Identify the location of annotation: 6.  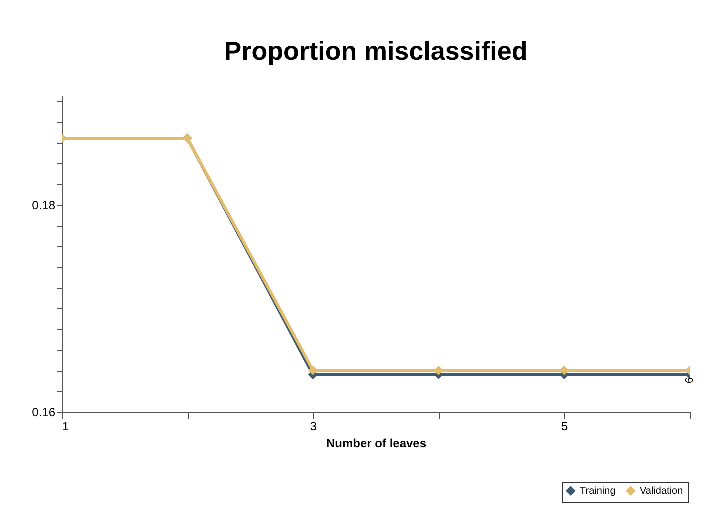
(690, 380).